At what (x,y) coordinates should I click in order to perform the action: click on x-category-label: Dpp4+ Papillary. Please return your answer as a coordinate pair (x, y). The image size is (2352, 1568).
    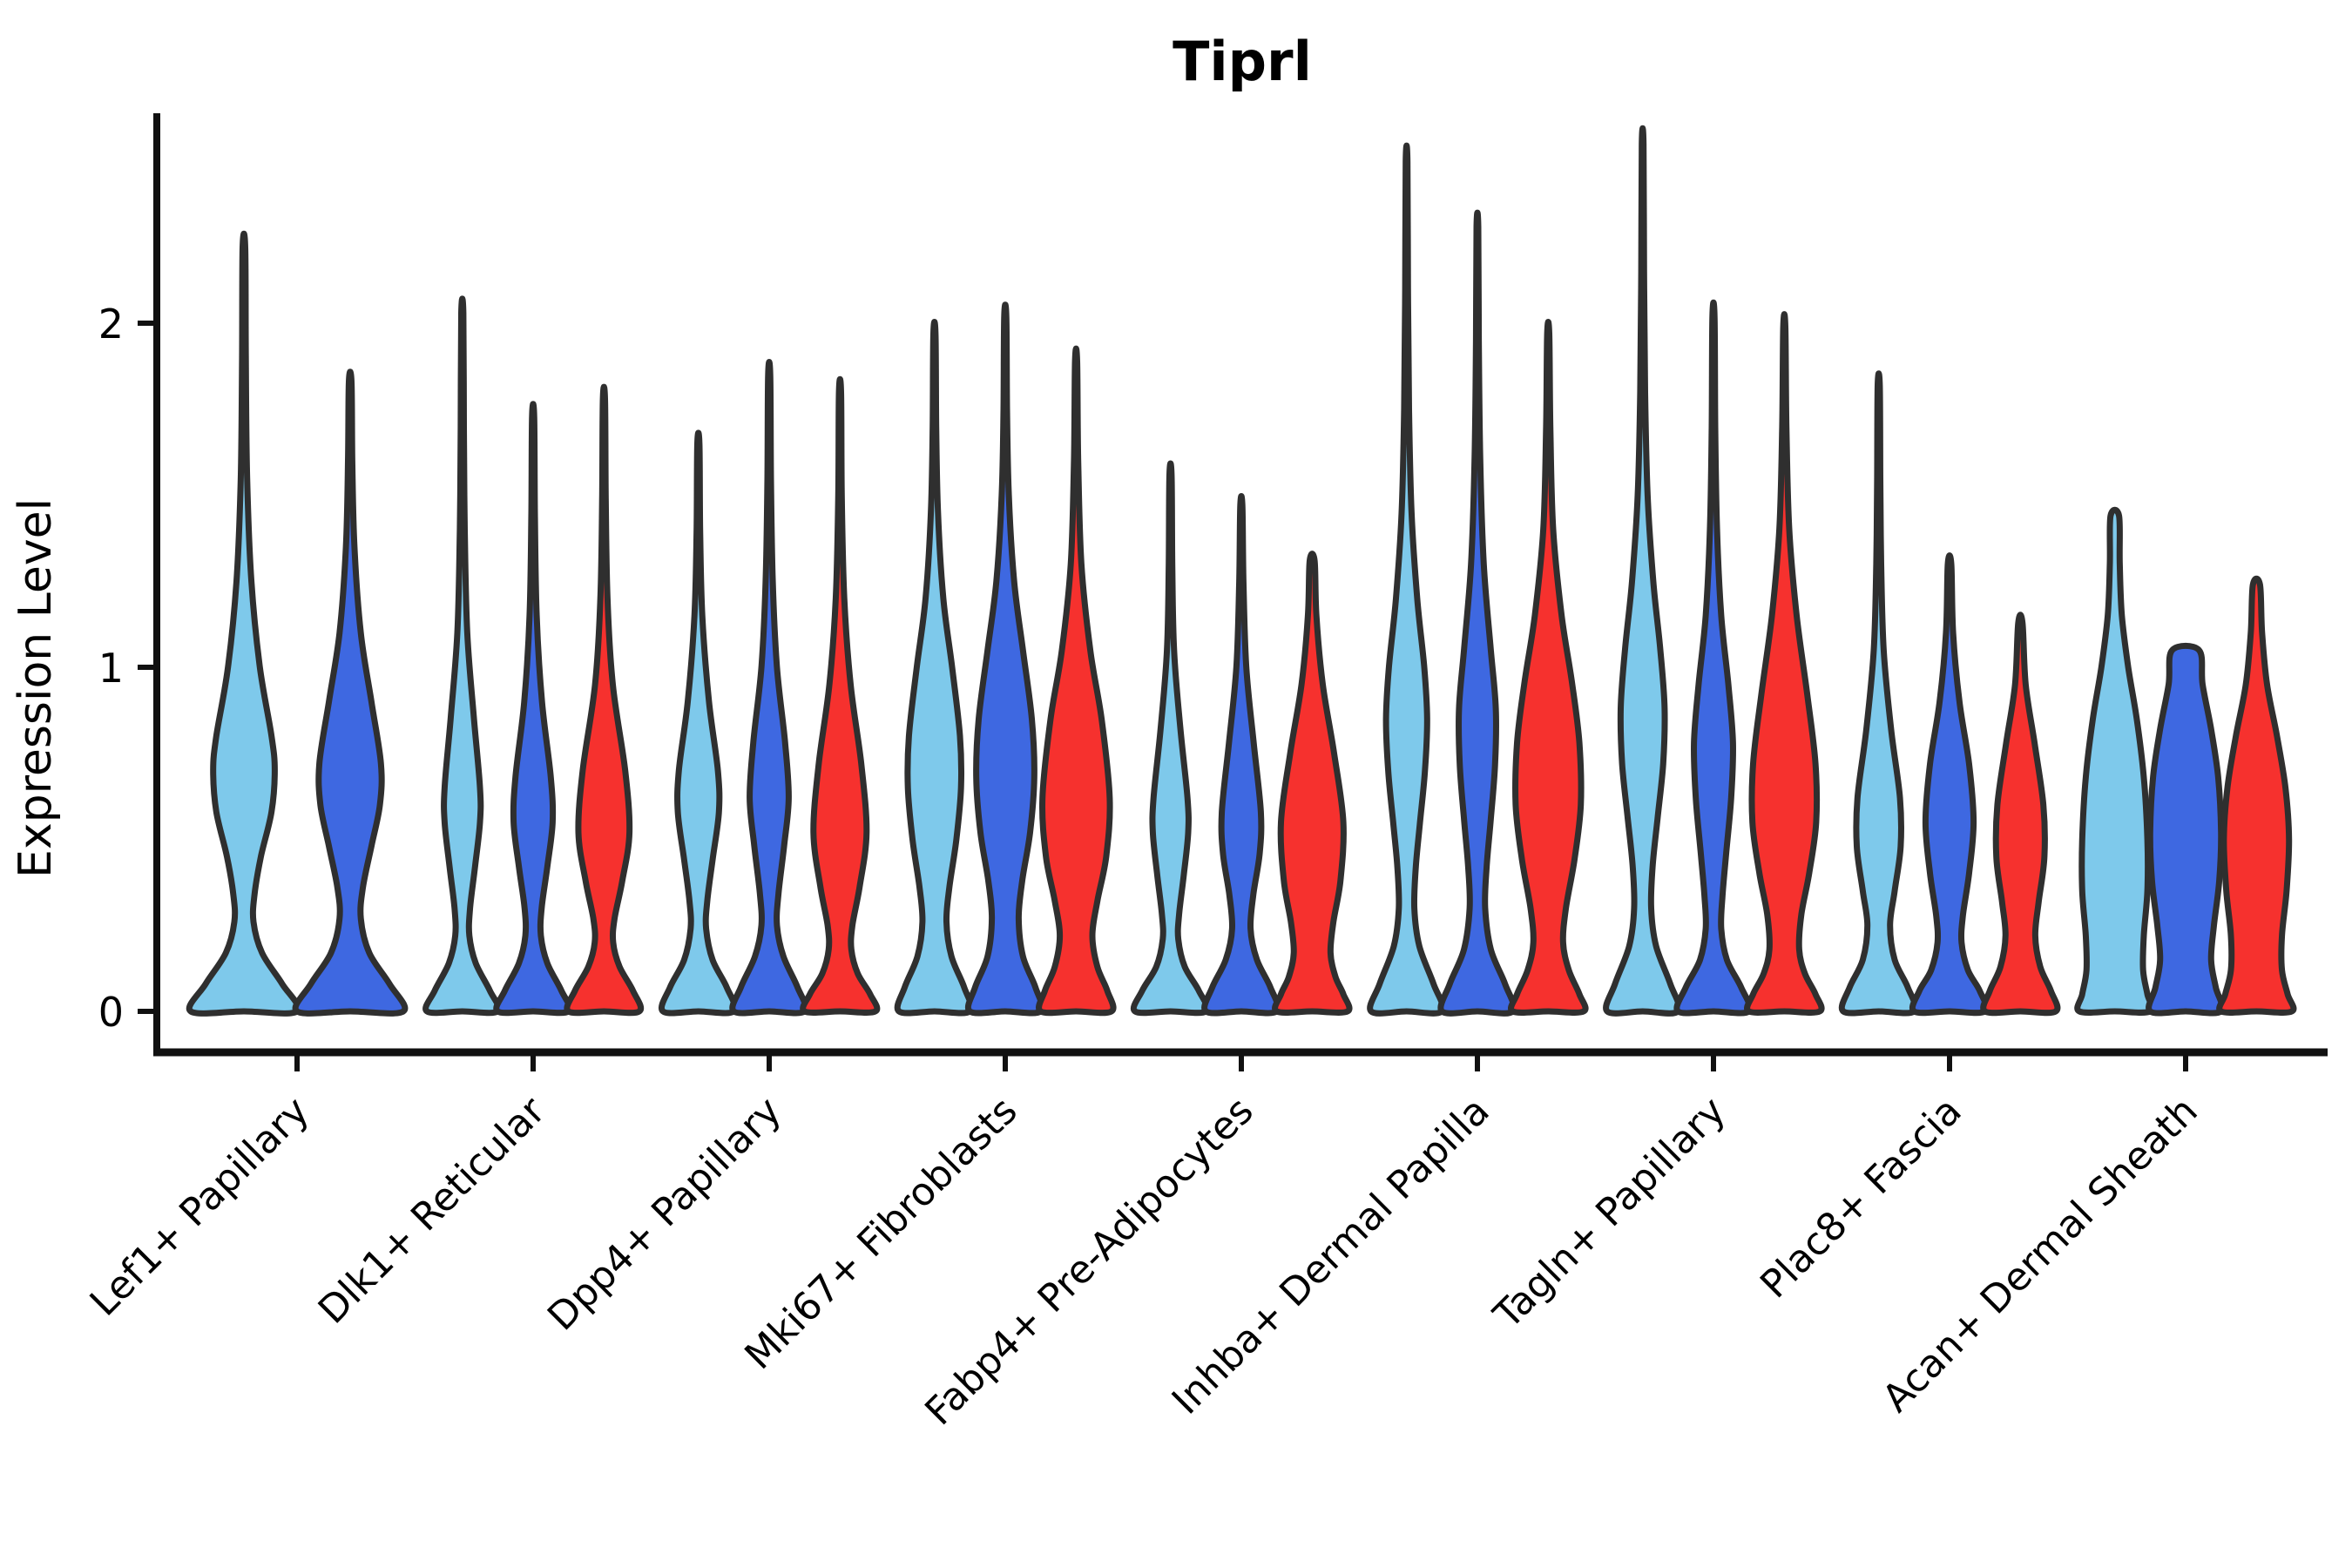
    Looking at the image, I should click on (664, 1214).